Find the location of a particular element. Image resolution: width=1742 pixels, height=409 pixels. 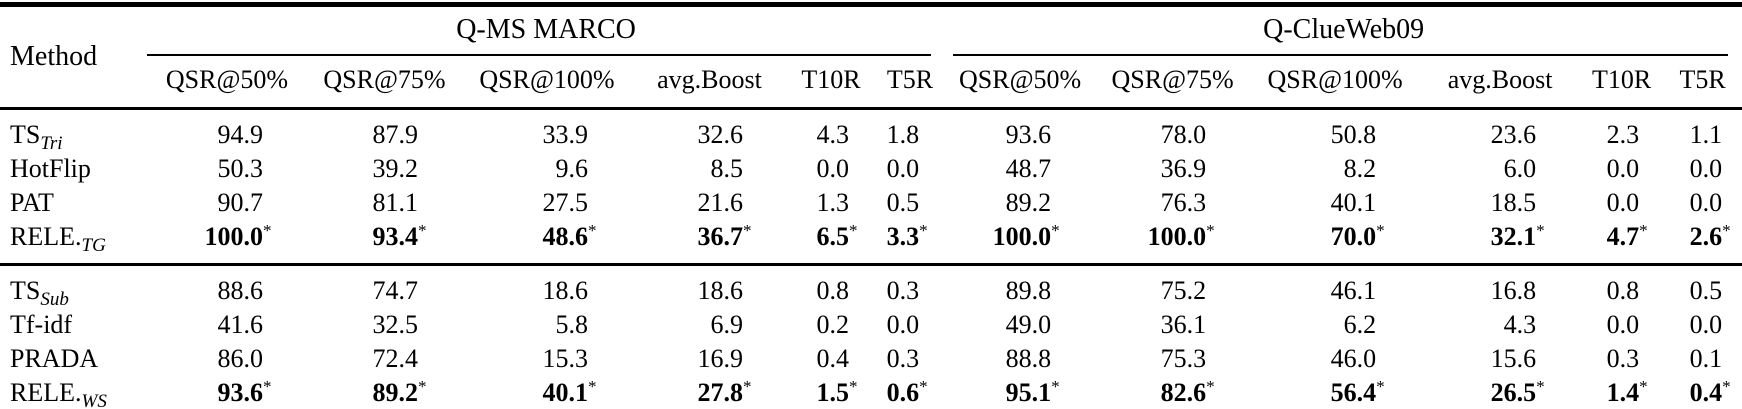

value-text: 32.1 is located at coordinates (1513, 236).